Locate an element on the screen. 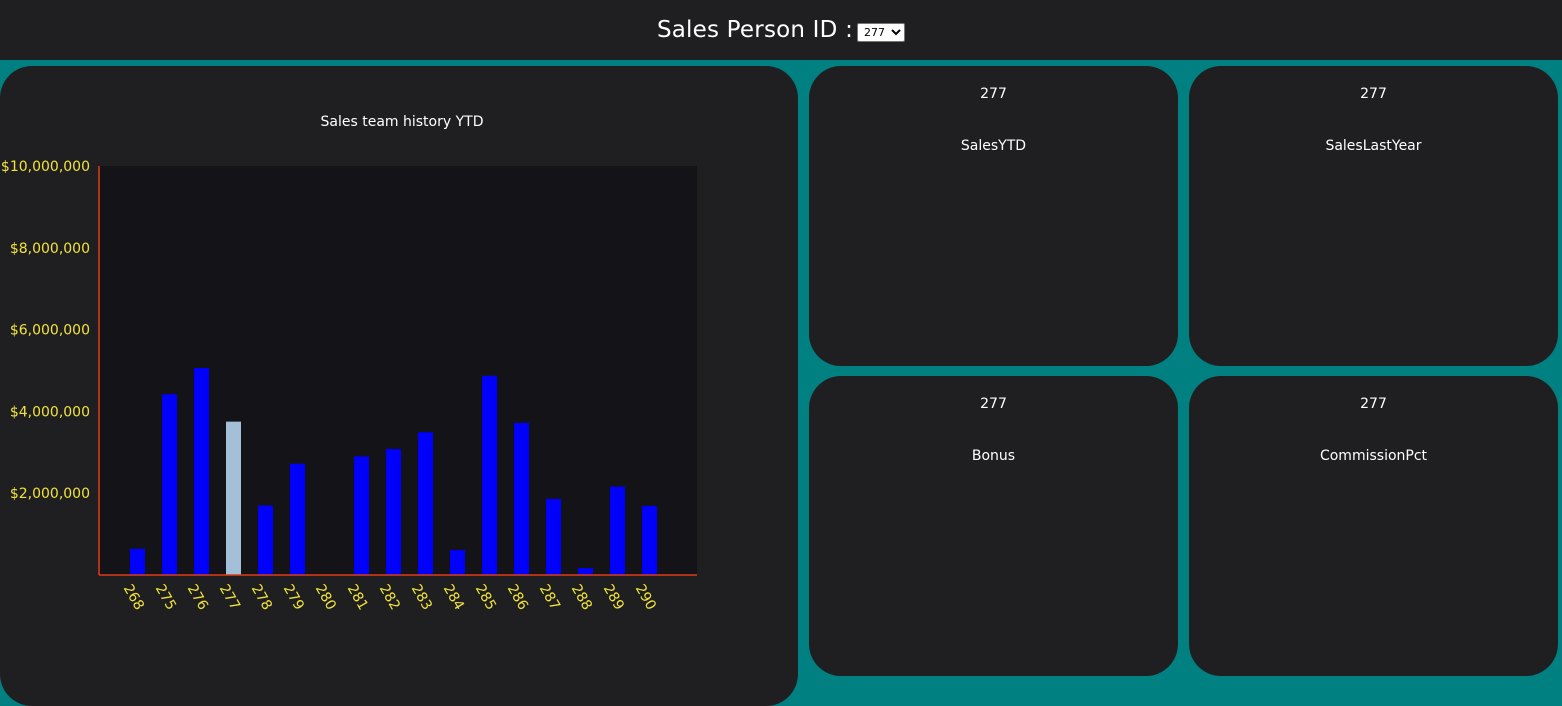 Image resolution: width=1562 pixels, height=706 pixels. x-tick-label: 290 is located at coordinates (645, 597).